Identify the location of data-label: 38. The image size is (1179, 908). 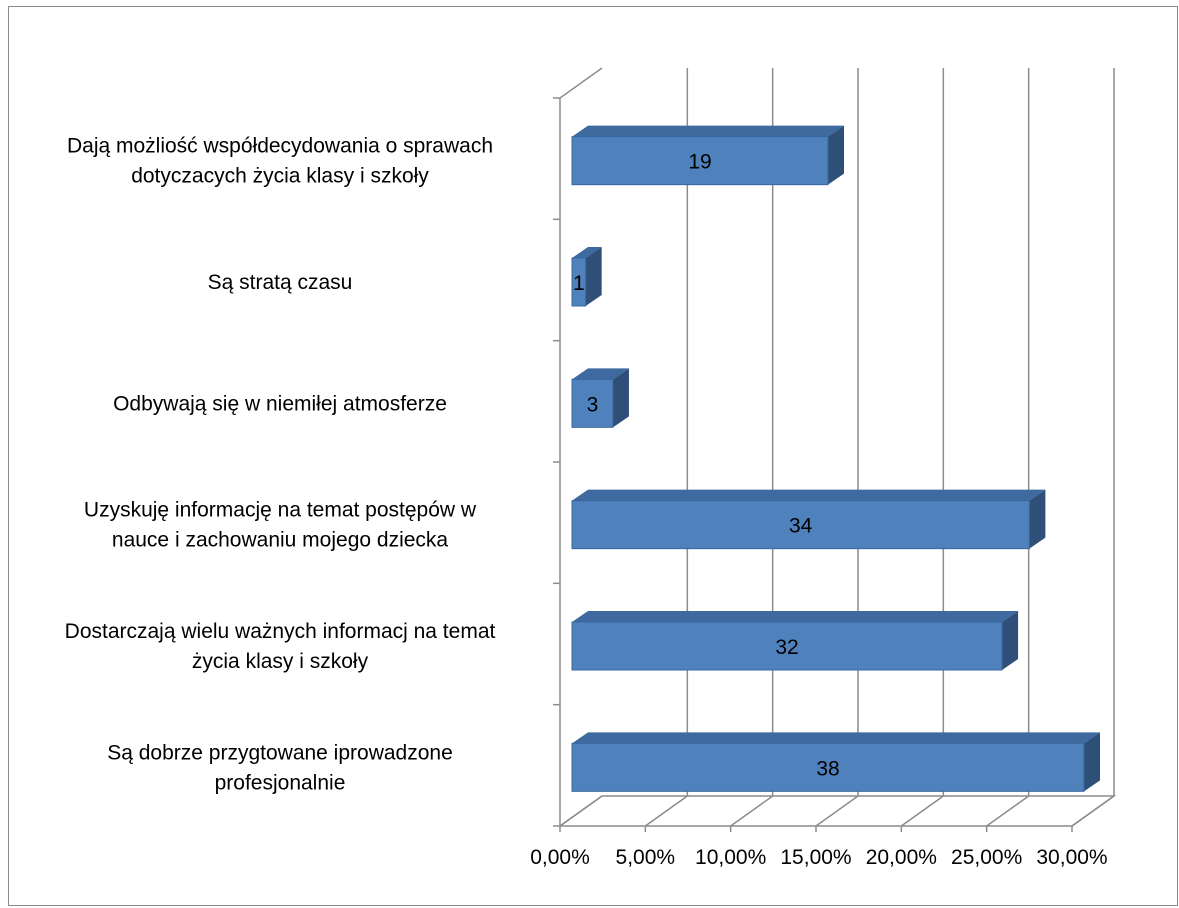
(827, 768).